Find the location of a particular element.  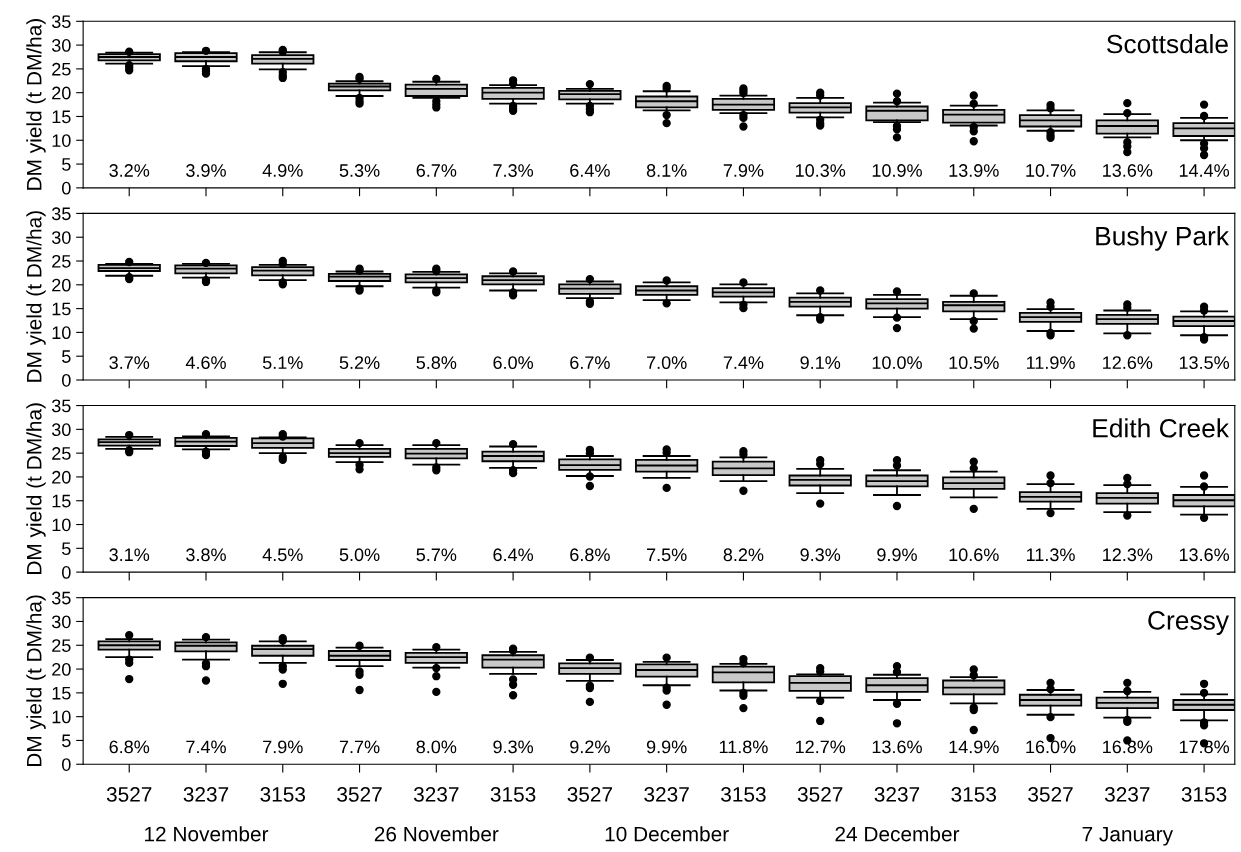

text: 11.8% is located at coordinates (743, 747).